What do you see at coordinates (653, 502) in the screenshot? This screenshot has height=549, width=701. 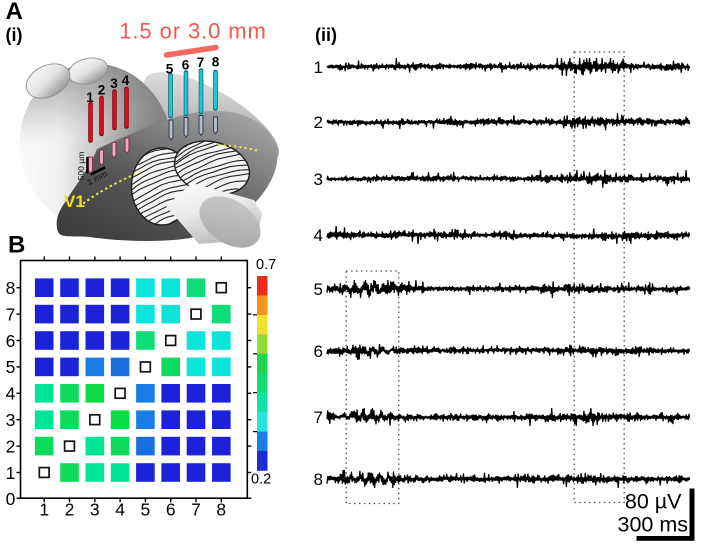 I see `svg-text: 80 µV` at bounding box center [653, 502].